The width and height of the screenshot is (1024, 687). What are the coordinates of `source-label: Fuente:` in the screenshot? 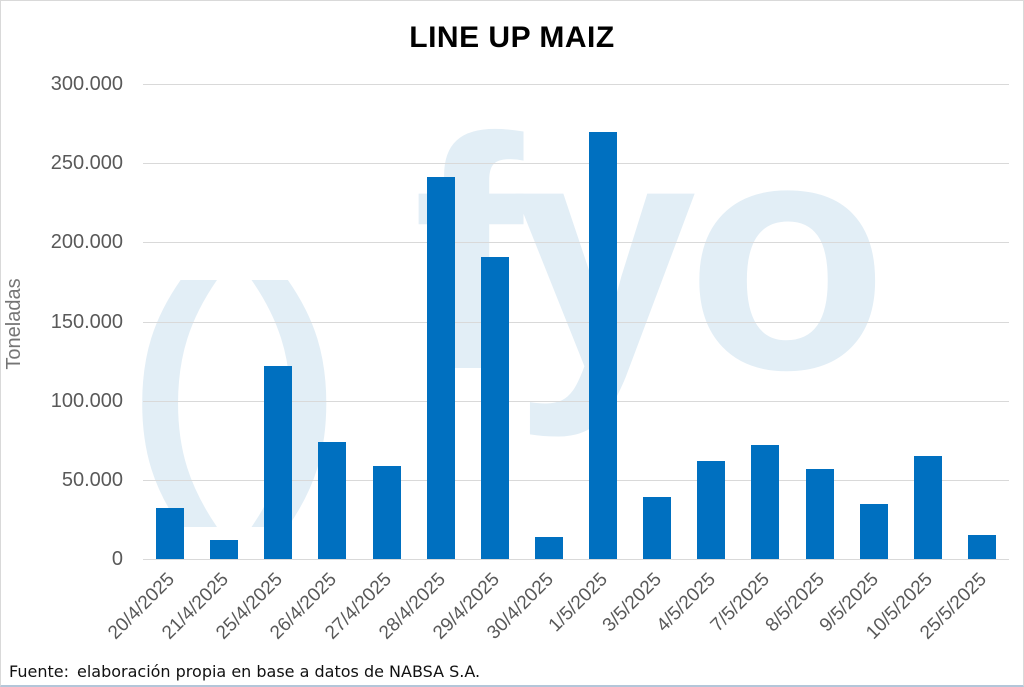 It's located at (39, 671).